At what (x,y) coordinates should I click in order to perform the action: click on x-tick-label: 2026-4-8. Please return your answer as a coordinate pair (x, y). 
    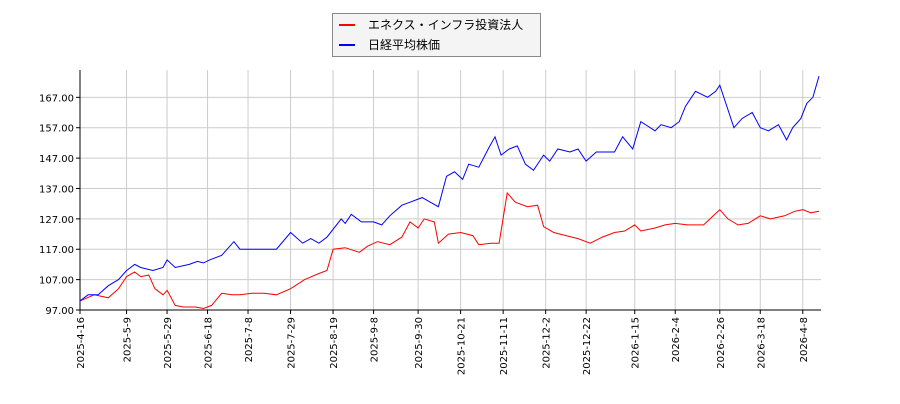
    Looking at the image, I should click on (804, 339).